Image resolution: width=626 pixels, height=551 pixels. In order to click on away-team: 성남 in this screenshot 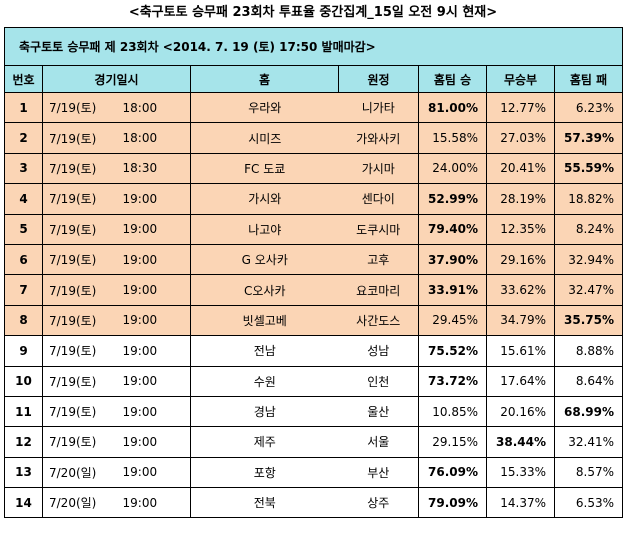, I will do `click(378, 351)`.